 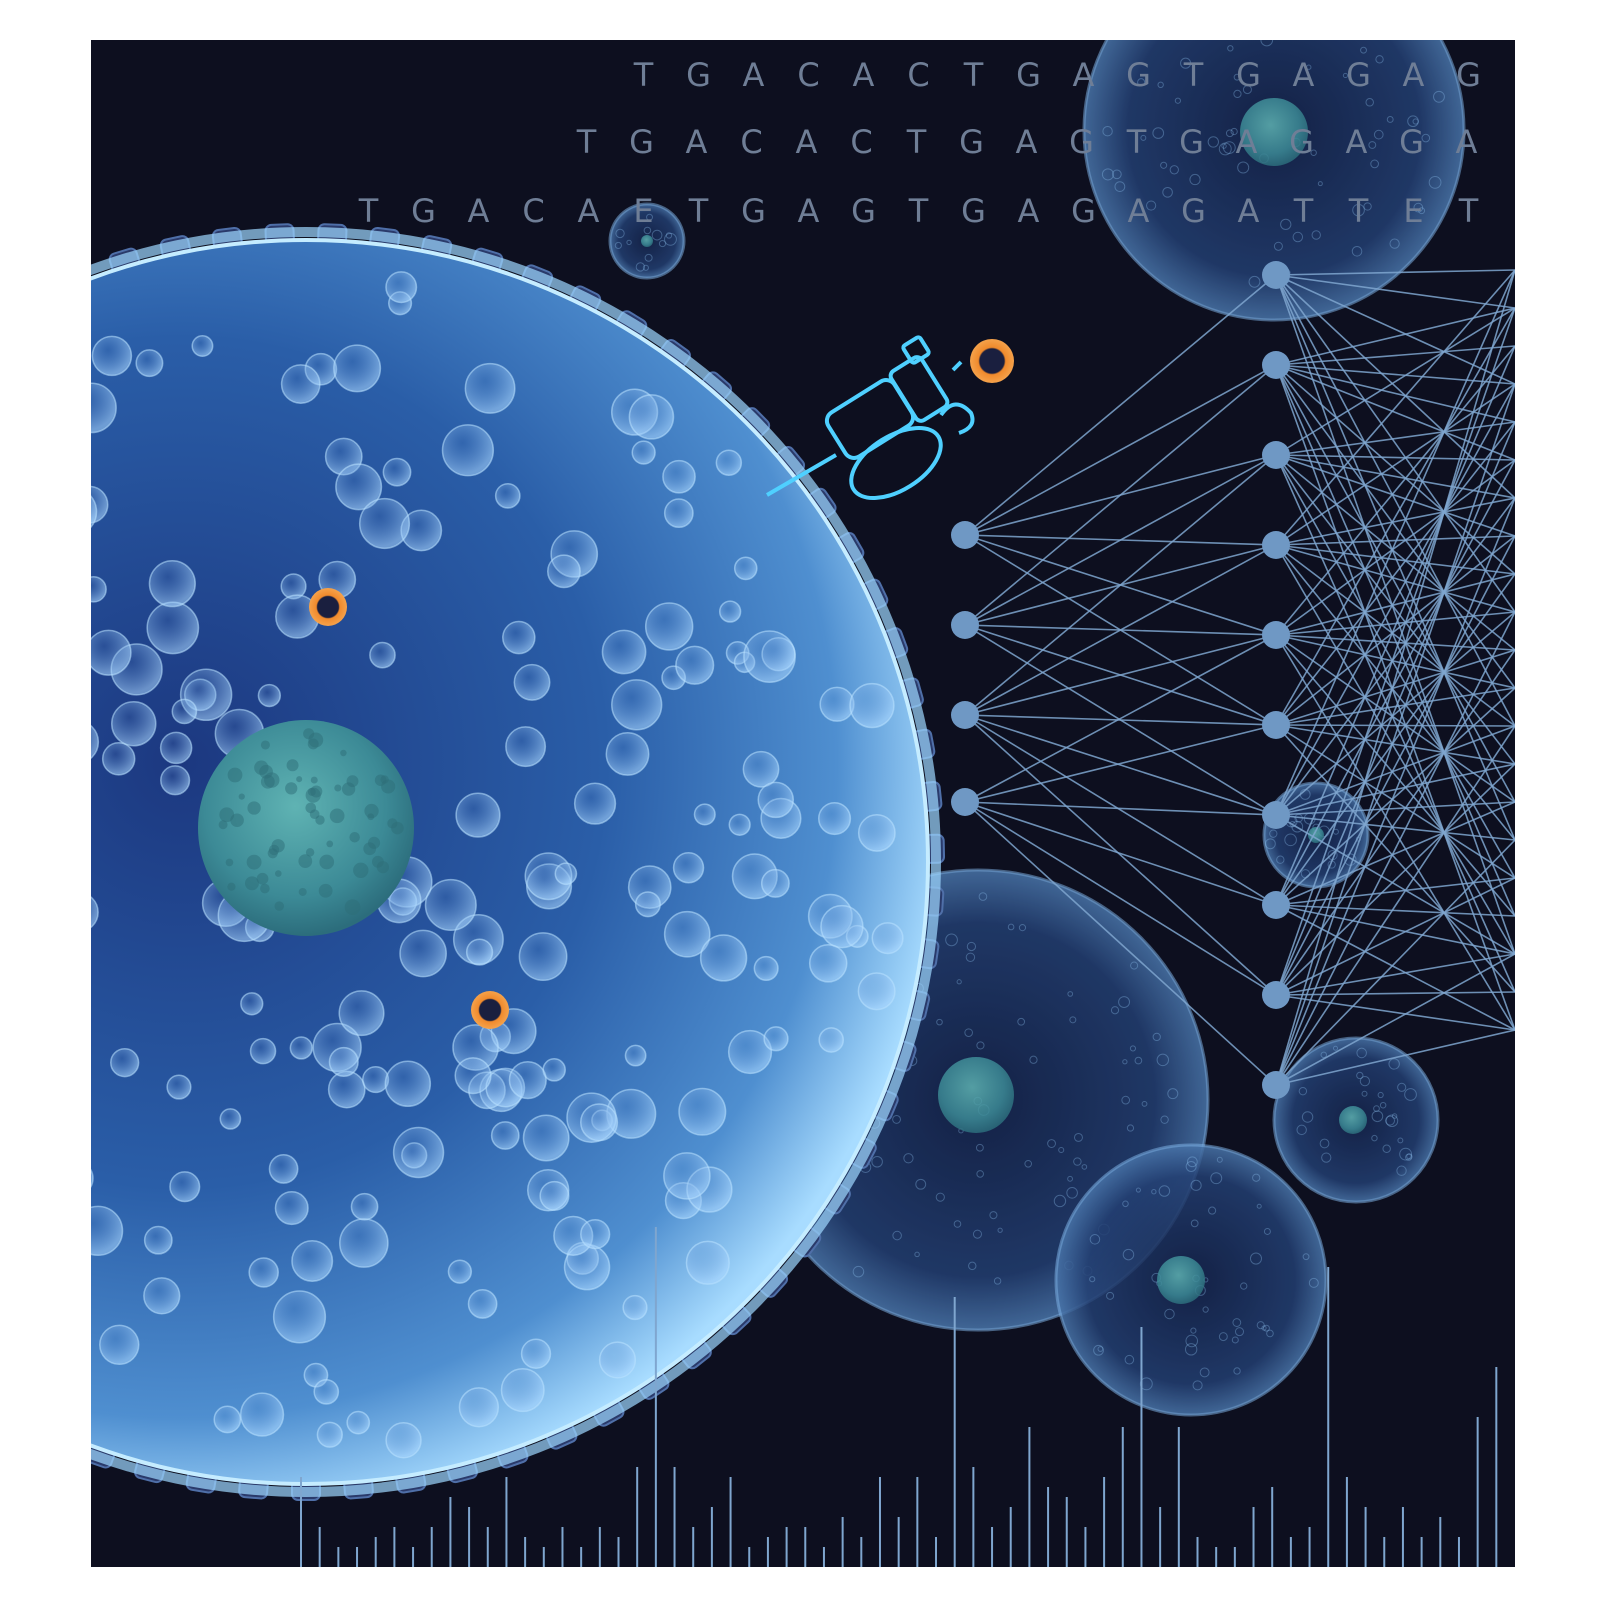 I want to click on network-hidden-node, so click(x=1276, y=815).